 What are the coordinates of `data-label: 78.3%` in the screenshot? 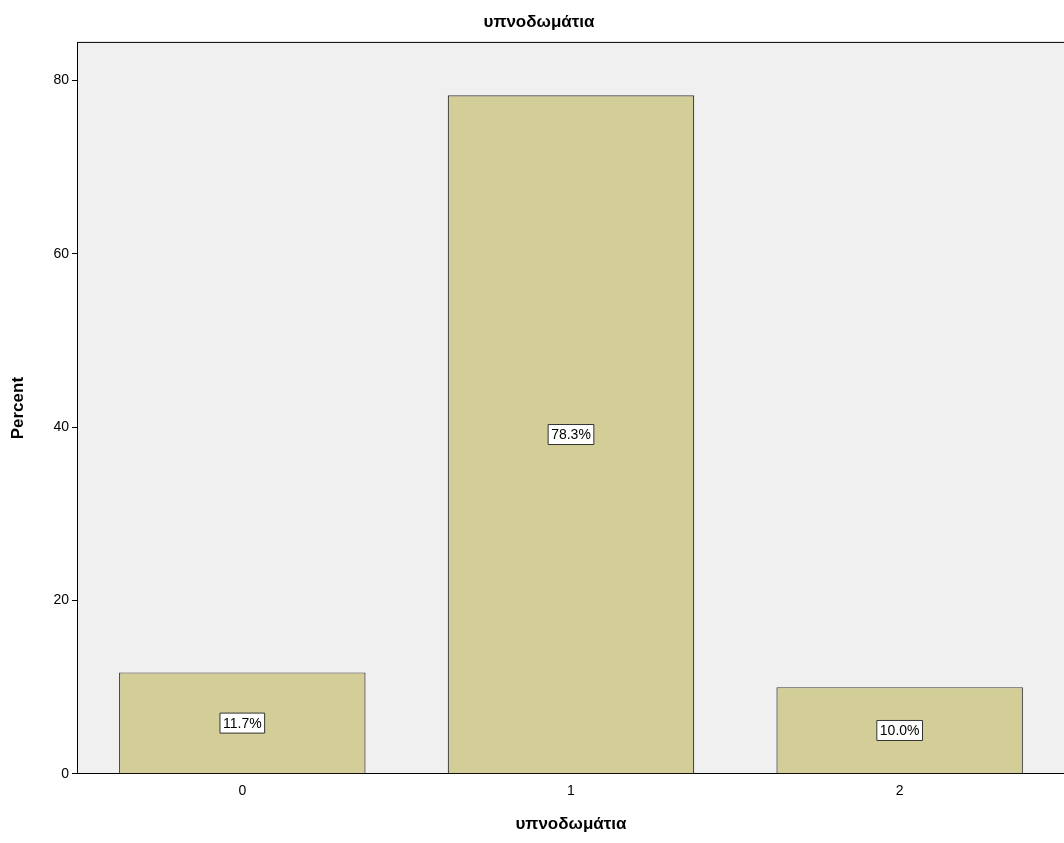 It's located at (571, 434).